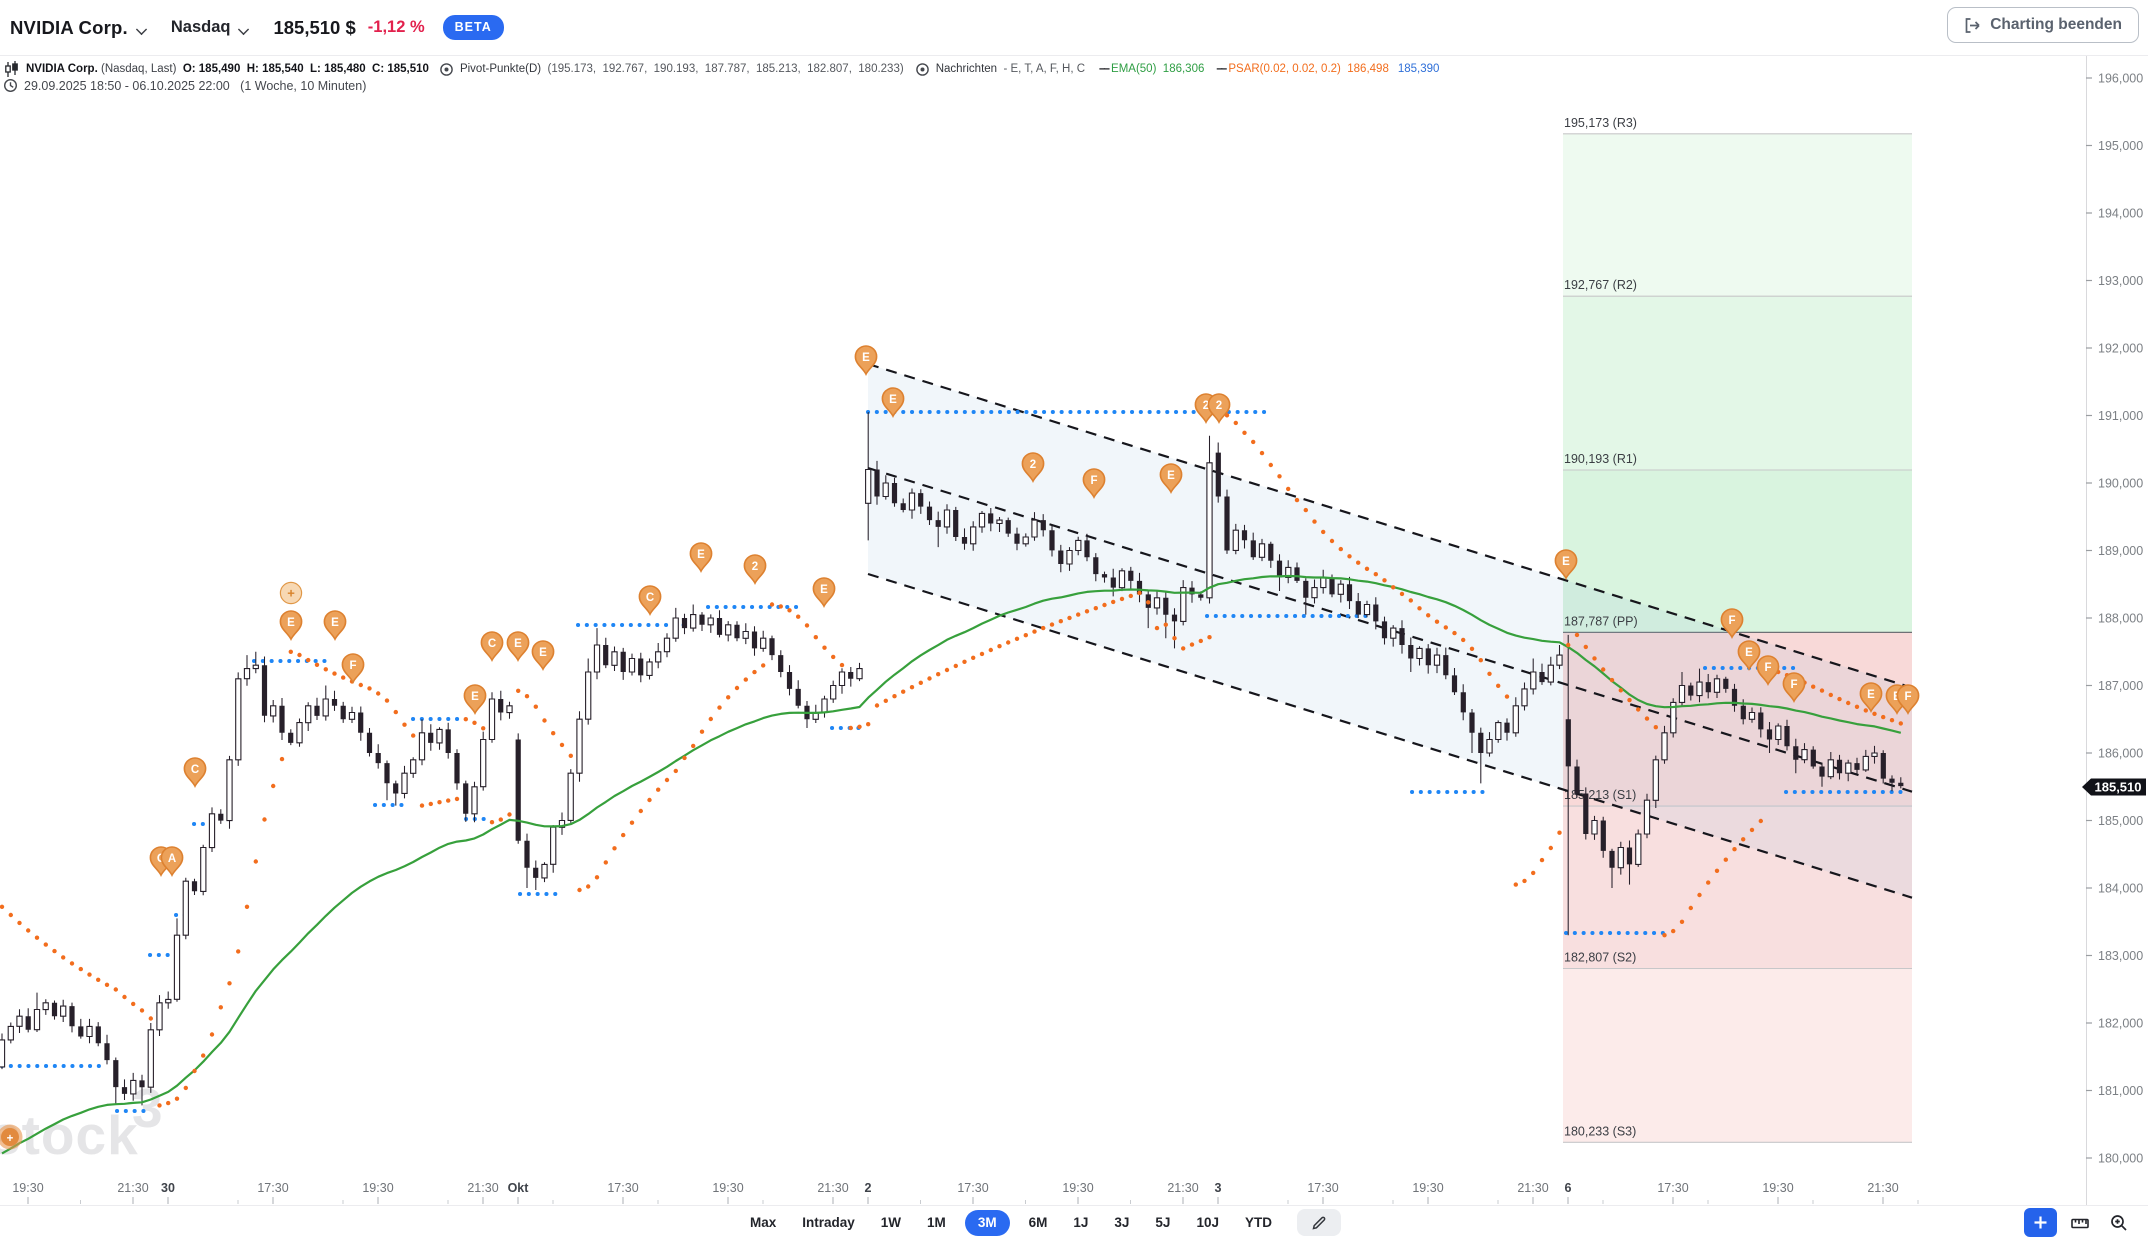  I want to click on svg-text: 6, so click(1568, 1188).